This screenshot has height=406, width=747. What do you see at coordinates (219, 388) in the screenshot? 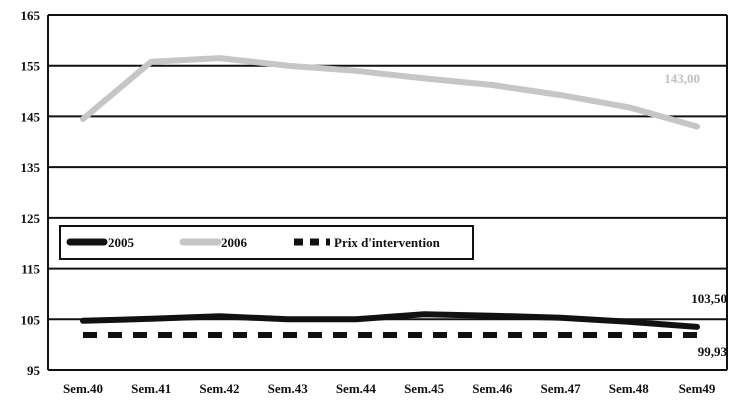
I see `x-tick-label: Sem.42` at bounding box center [219, 388].